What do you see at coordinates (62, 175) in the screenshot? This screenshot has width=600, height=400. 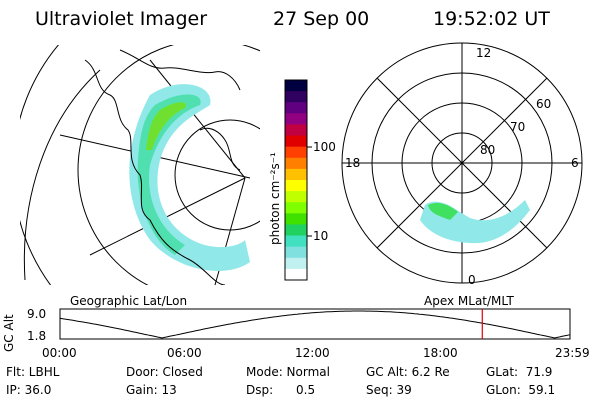 I see `map-edge-arc` at bounding box center [62, 175].